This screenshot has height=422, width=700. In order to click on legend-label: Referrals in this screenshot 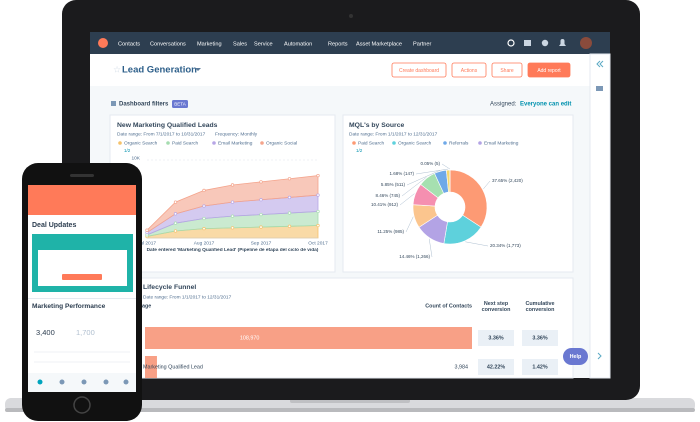, I will do `click(459, 143)`.